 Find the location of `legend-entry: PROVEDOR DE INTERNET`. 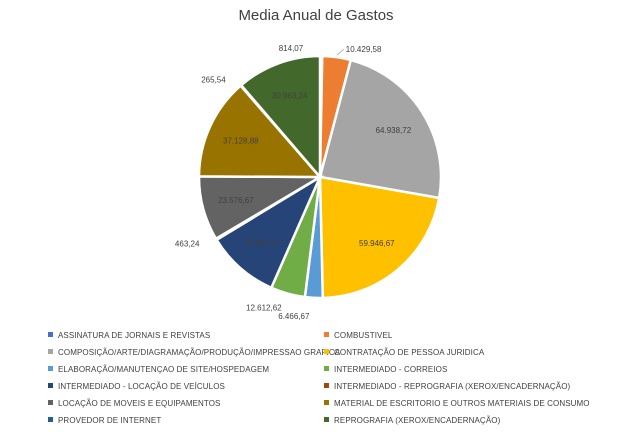

legend-entry: PROVEDOR DE INTERNET is located at coordinates (104, 420).